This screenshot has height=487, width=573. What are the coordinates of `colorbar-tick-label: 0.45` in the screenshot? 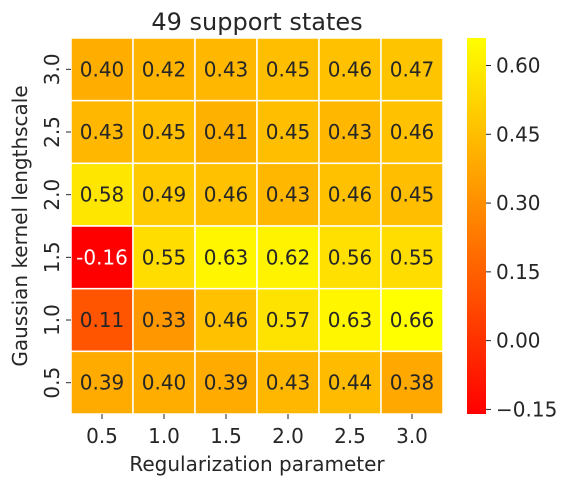 It's located at (518, 134).